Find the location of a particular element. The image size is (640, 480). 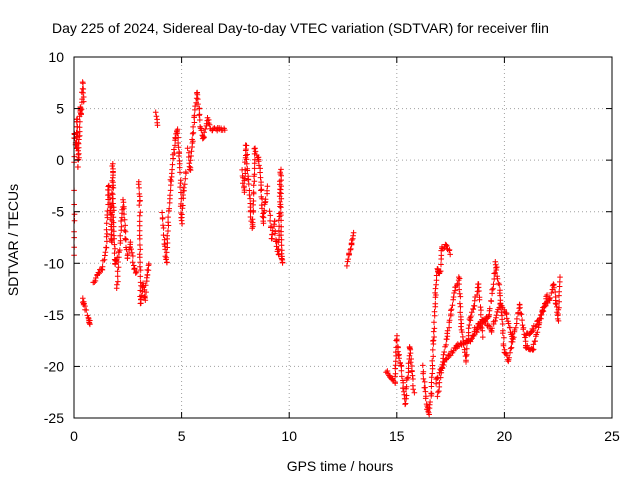

y-tick-label: -10 is located at coordinates (54, 263).